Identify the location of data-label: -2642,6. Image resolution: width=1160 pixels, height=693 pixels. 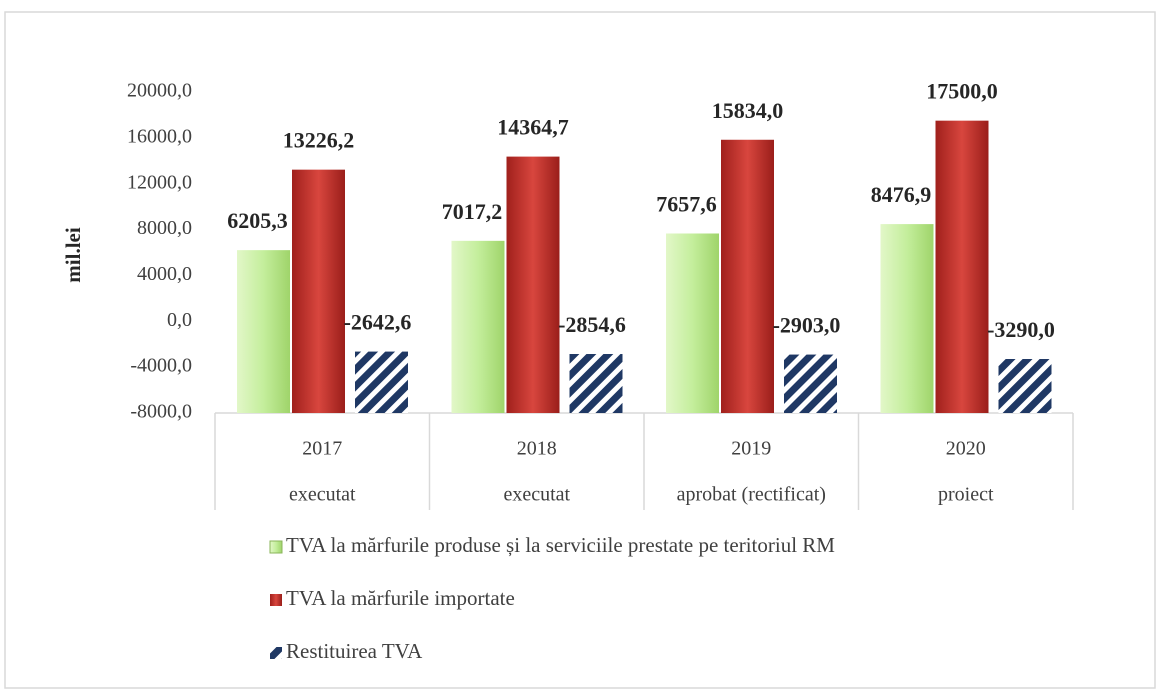
(378, 322).